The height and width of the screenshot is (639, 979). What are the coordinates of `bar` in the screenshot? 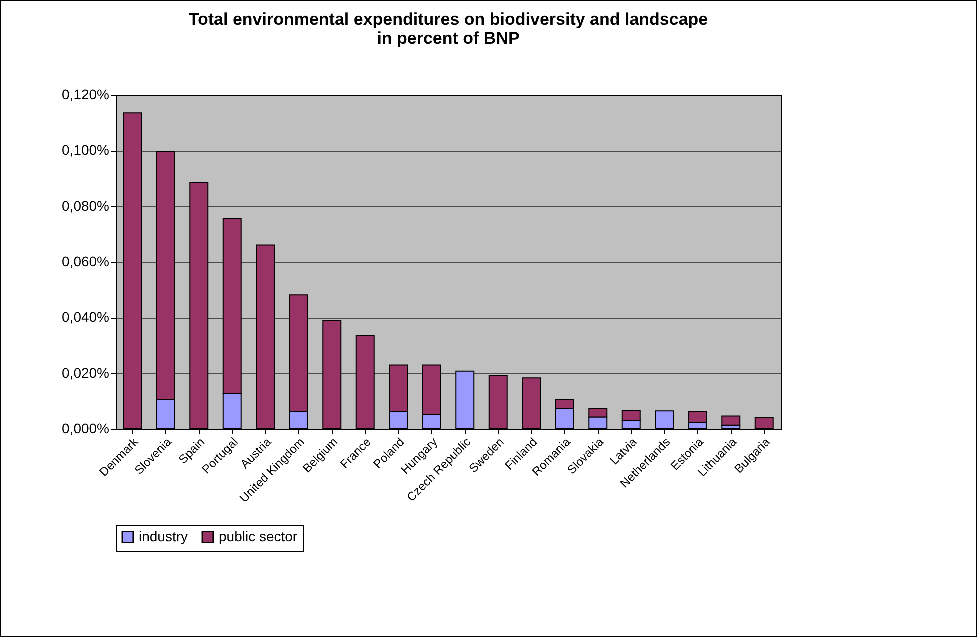 It's located at (731, 421).